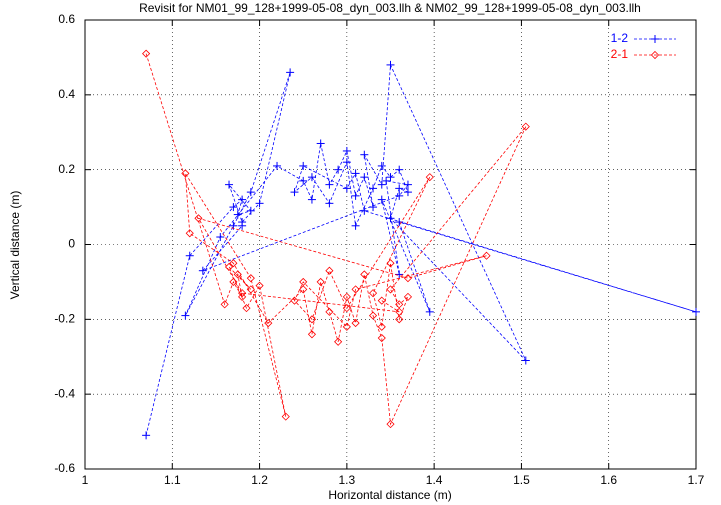 Image resolution: width=721 pixels, height=505 pixels. What do you see at coordinates (64, 319) in the screenshot?
I see `y-tick-label: -0.2` at bounding box center [64, 319].